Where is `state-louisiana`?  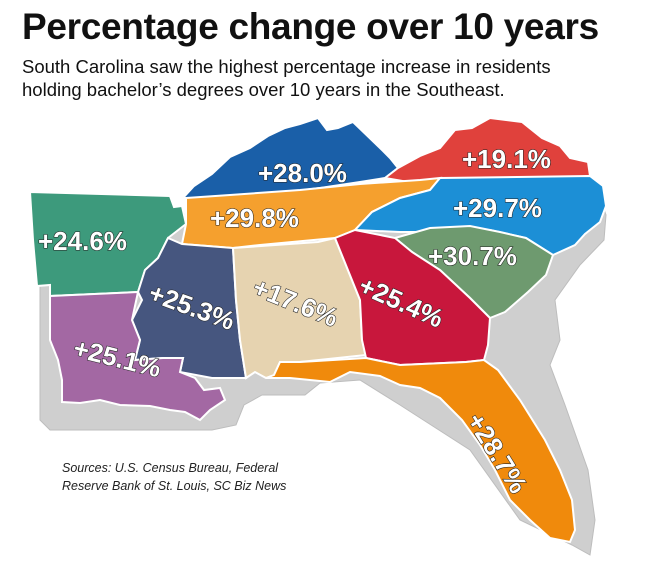 state-louisiana is located at coordinates (138, 356).